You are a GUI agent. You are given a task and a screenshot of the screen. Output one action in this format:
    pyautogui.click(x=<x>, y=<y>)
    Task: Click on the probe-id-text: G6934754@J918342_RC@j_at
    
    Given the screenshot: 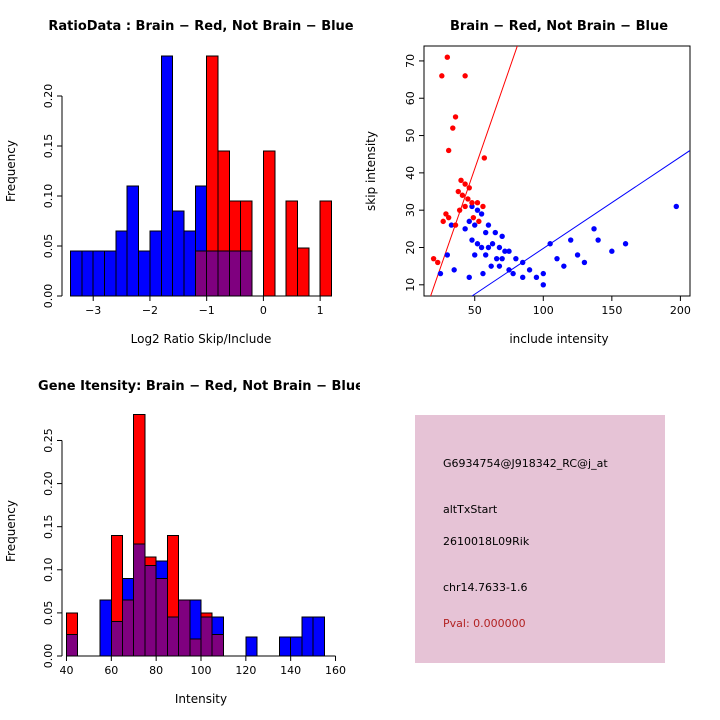 What is the action you would take?
    pyautogui.click(x=525, y=463)
    